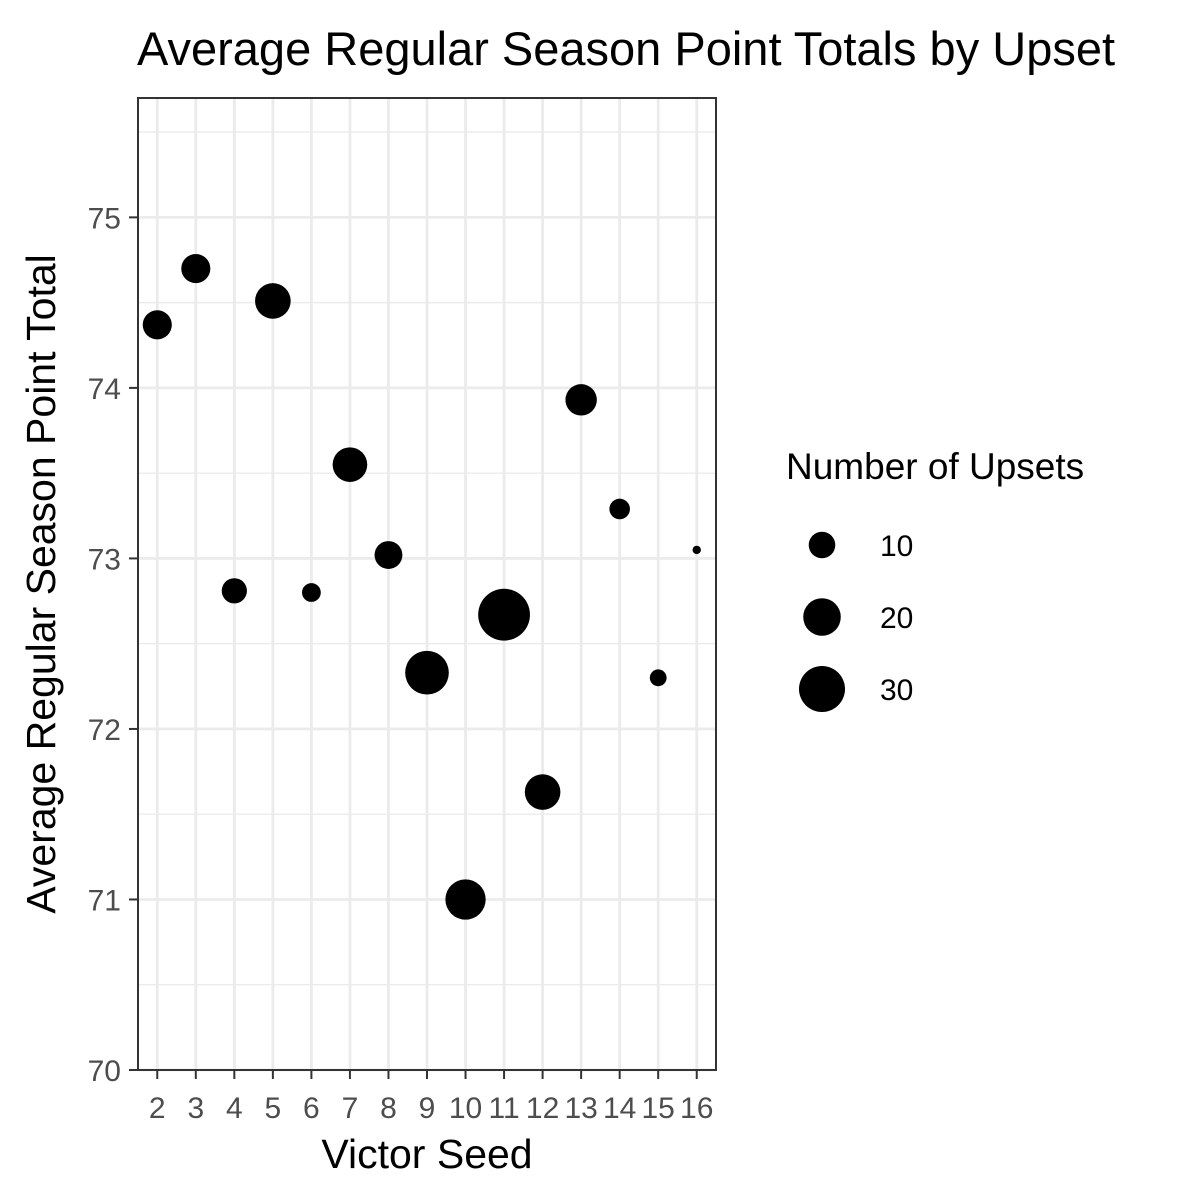 The width and height of the screenshot is (1200, 1200). What do you see at coordinates (935, 579) in the screenshot?
I see `size-legend: Number of Upsets 10 20 30` at bounding box center [935, 579].